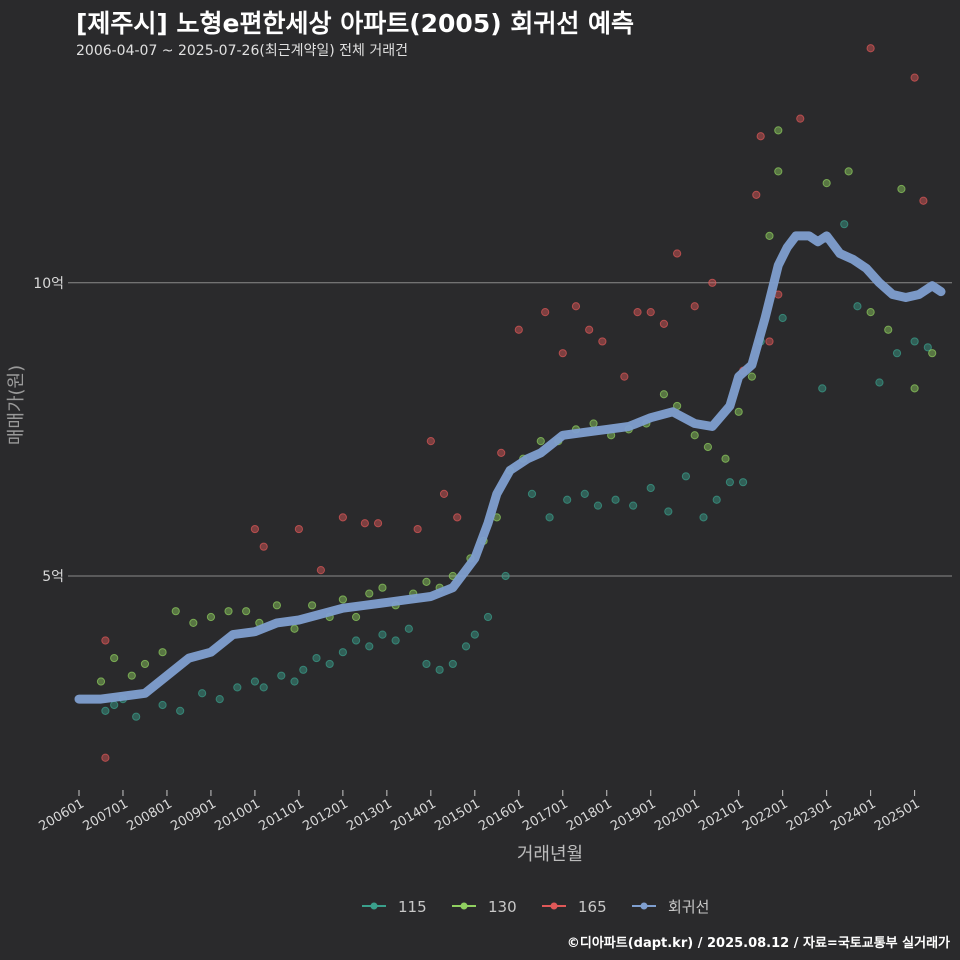 This screenshot has height=960, width=960. Describe the element at coordinates (677, 815) in the screenshot. I see `x-tick-label: 202001` at that location.